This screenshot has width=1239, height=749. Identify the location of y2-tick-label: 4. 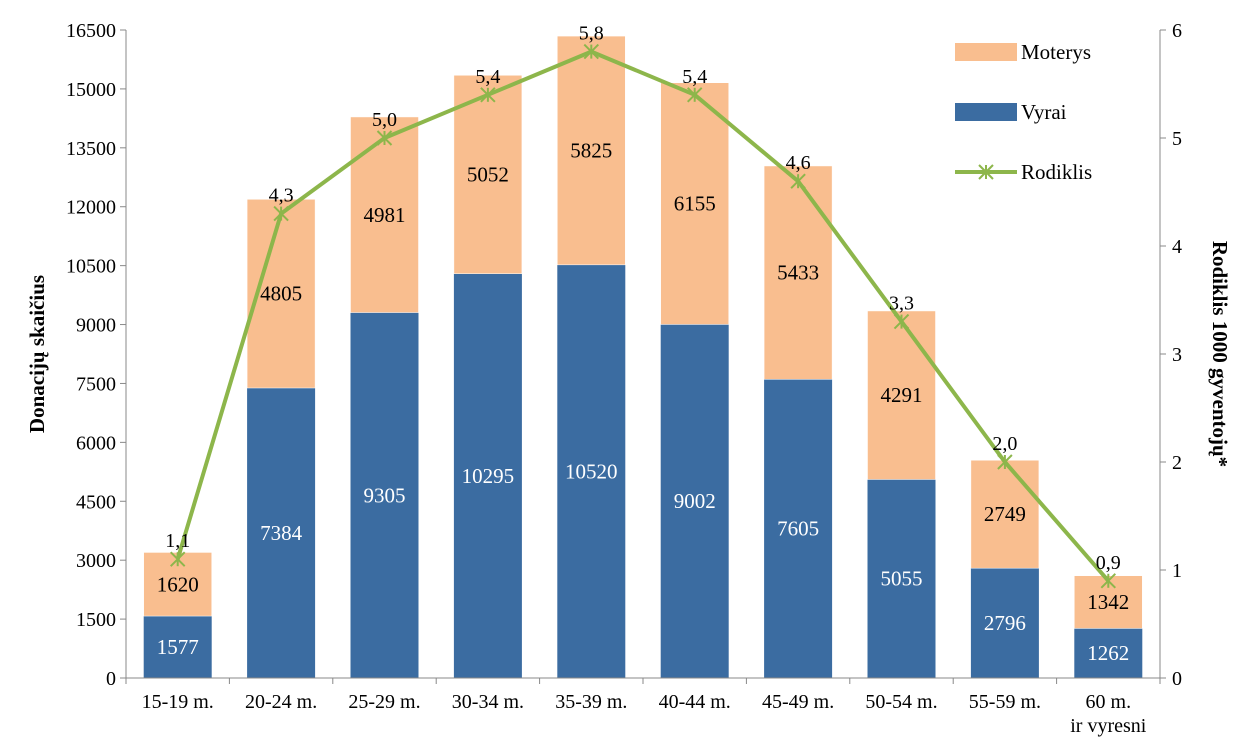
(1177, 247).